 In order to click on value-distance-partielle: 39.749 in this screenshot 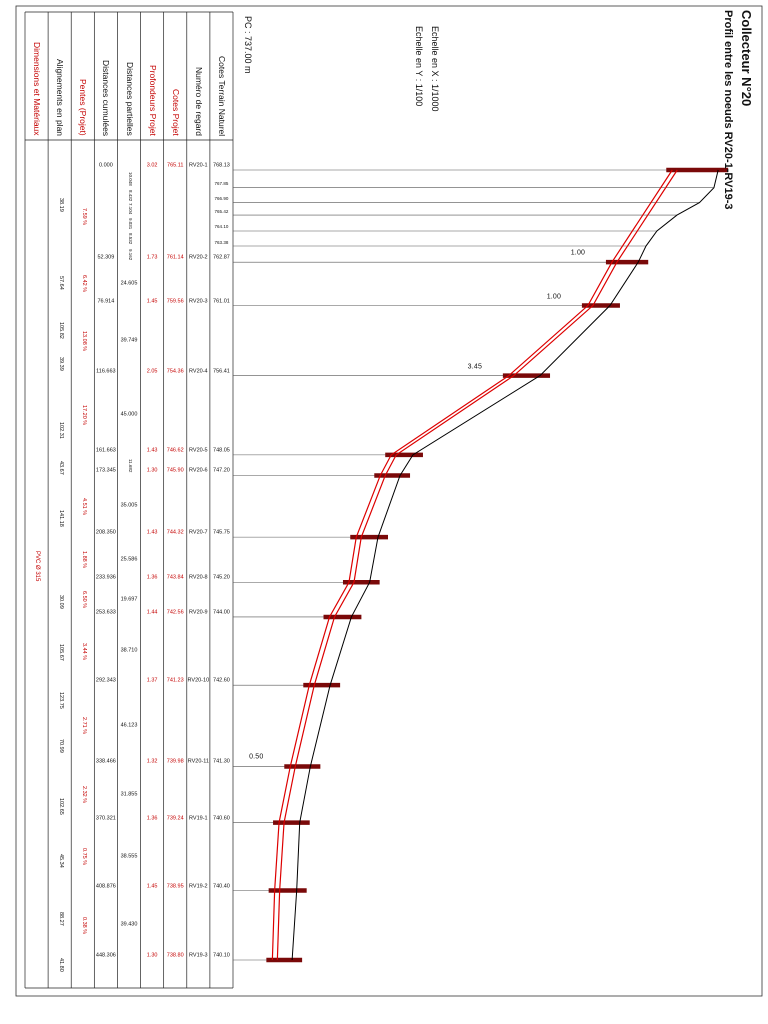, I will do `click(129, 339)`.